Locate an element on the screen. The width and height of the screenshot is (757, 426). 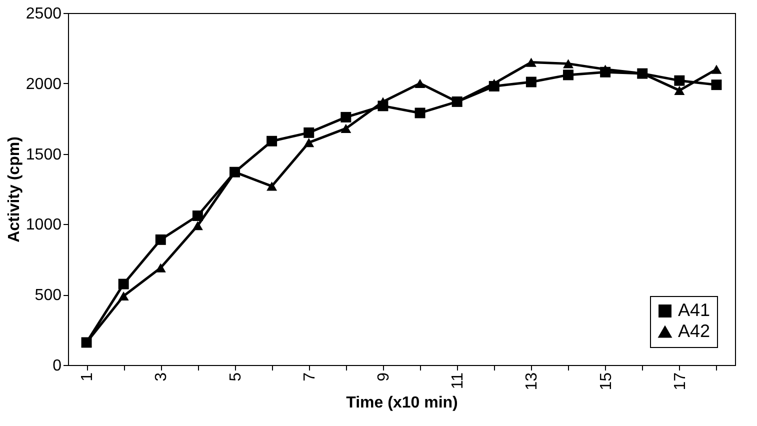
x-tick-label: 7 is located at coordinates (309, 377).